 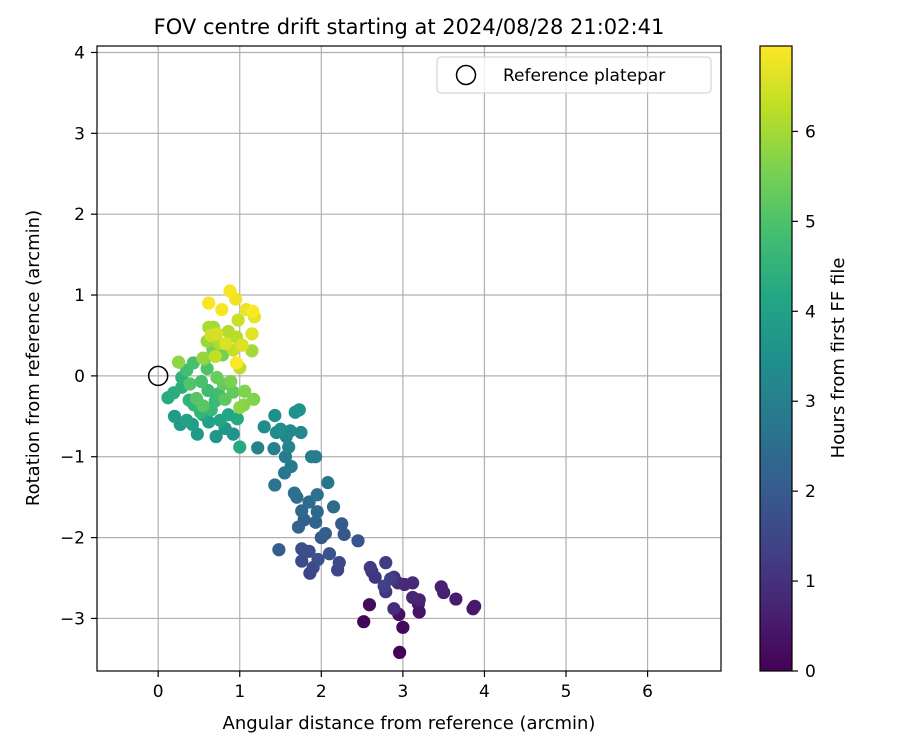 I want to click on colorbar: 0 1 2 3 4 5 6 Hours from first FF file, so click(x=804, y=363).